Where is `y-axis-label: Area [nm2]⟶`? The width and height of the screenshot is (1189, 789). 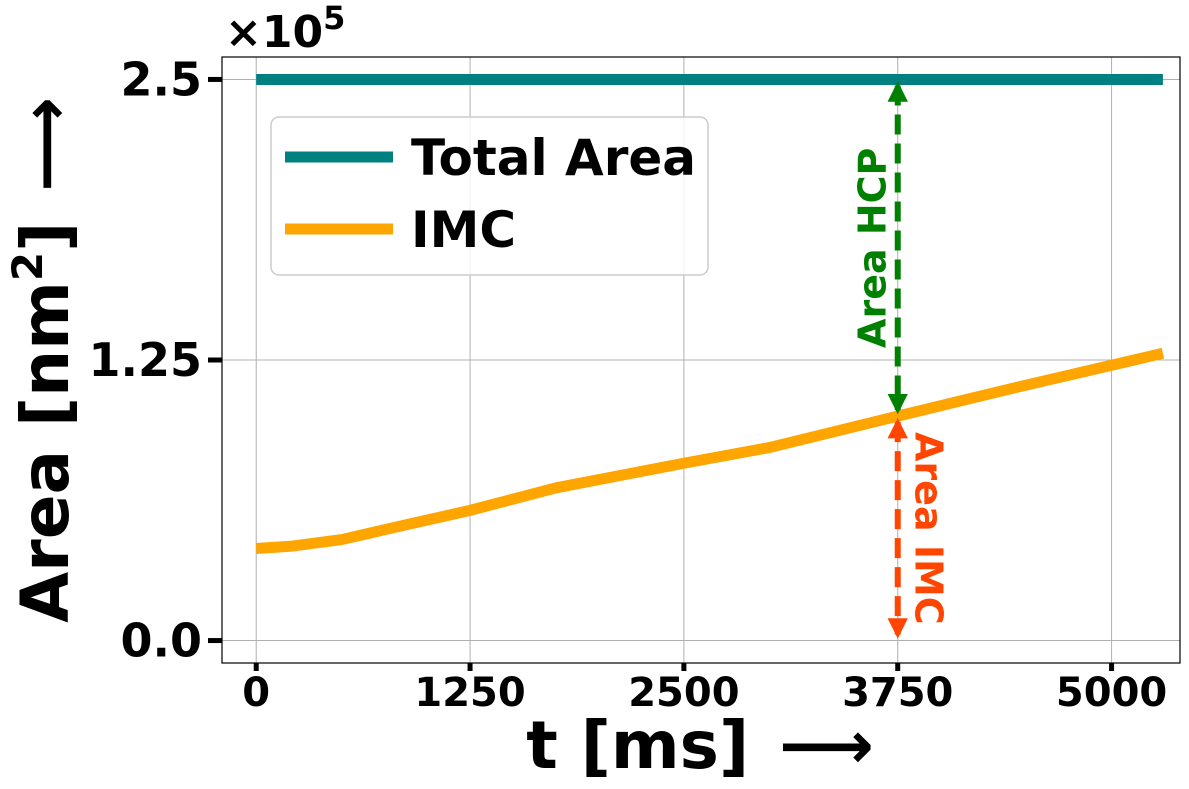 y-axis-label: Area [nm2]⟶ is located at coordinates (43, 360).